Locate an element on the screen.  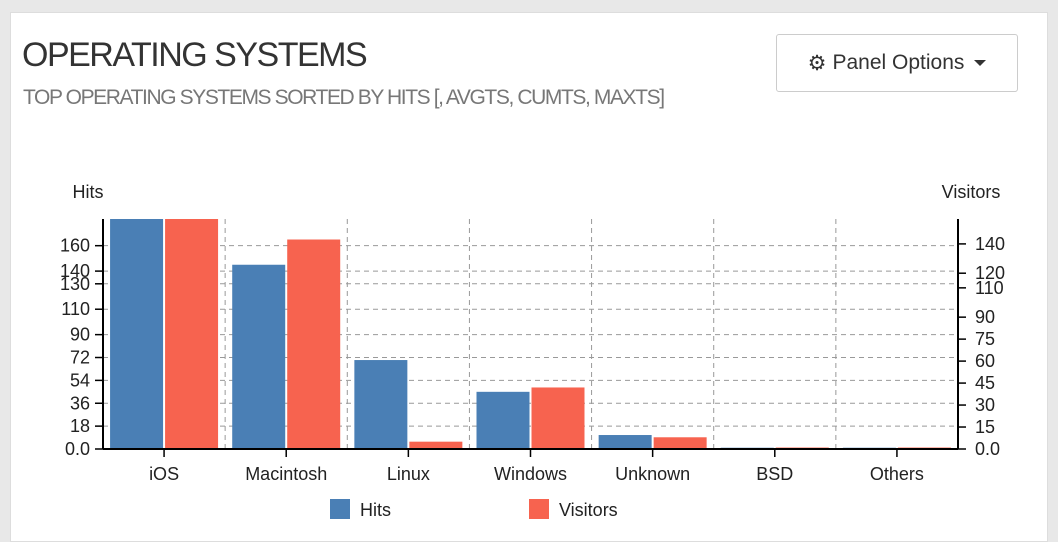
bar-visitors-macintosh is located at coordinates (314, 344).